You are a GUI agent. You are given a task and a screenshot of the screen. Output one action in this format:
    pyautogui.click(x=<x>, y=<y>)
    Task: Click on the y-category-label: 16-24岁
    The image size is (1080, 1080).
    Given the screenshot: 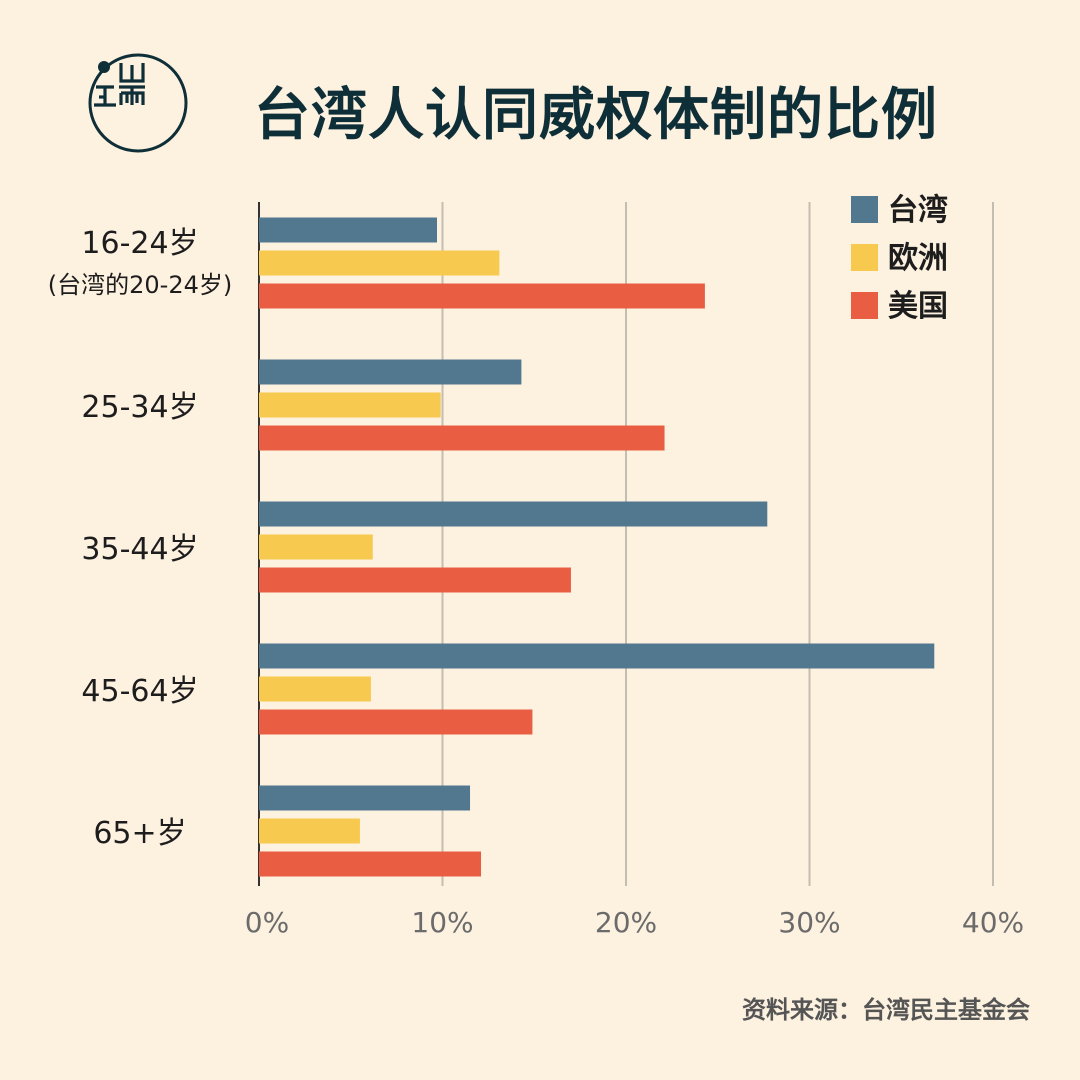 What is the action you would take?
    pyautogui.click(x=139, y=243)
    